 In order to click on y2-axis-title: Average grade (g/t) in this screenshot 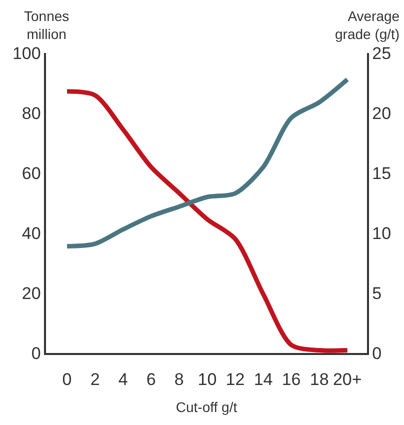, I will do `click(367, 25)`.